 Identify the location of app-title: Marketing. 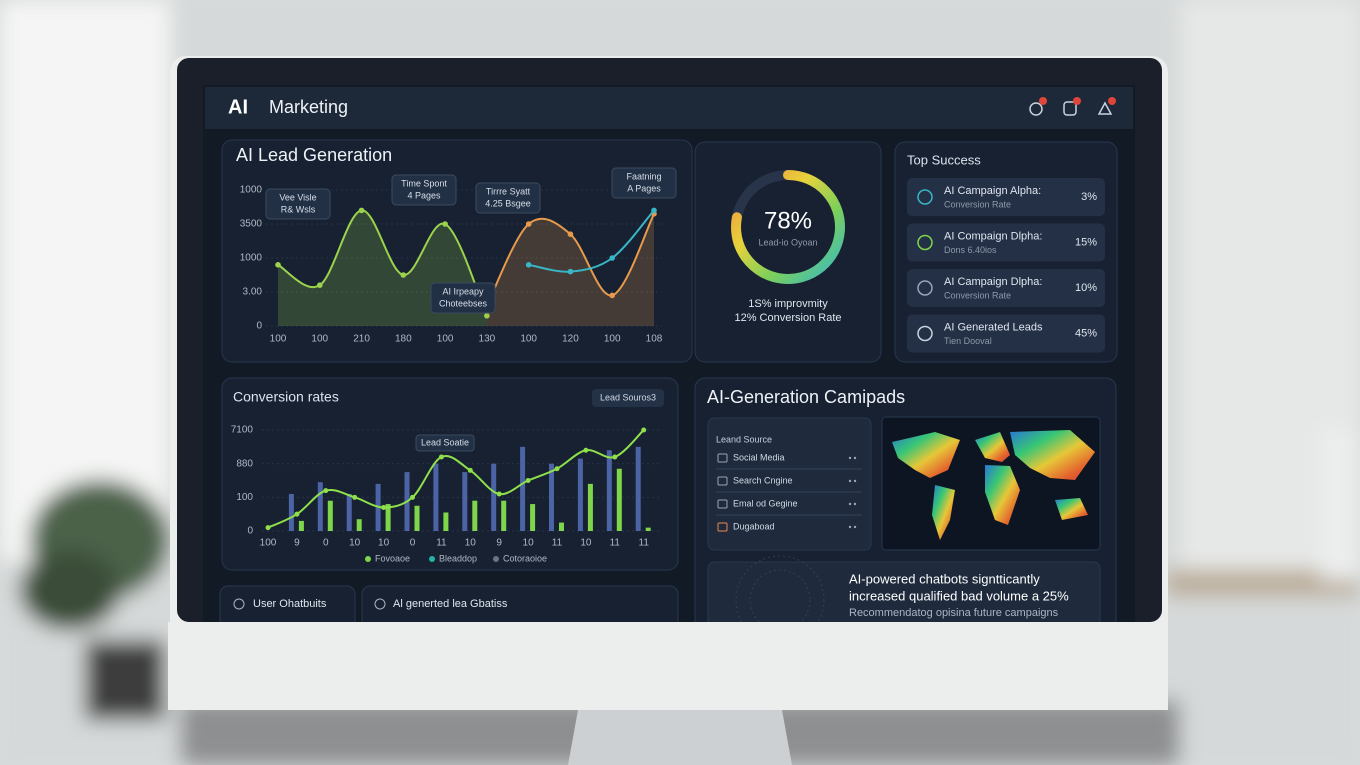
(308, 107).